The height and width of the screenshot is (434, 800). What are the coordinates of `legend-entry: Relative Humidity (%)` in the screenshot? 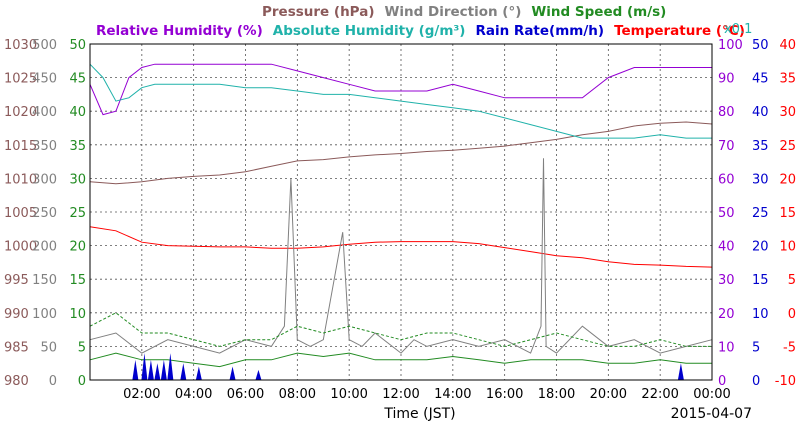 It's located at (179, 31).